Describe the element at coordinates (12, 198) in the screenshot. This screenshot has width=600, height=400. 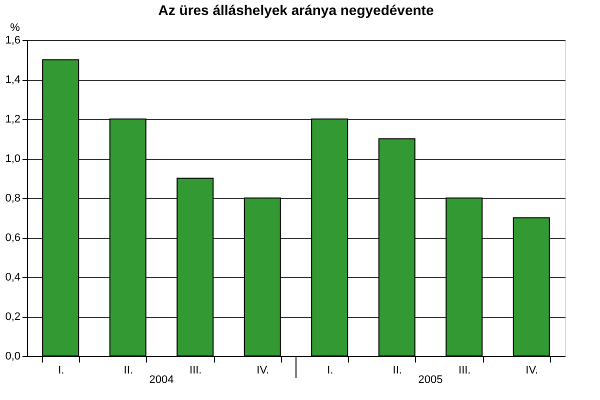
I see `y-tick-label: 0,8` at that location.